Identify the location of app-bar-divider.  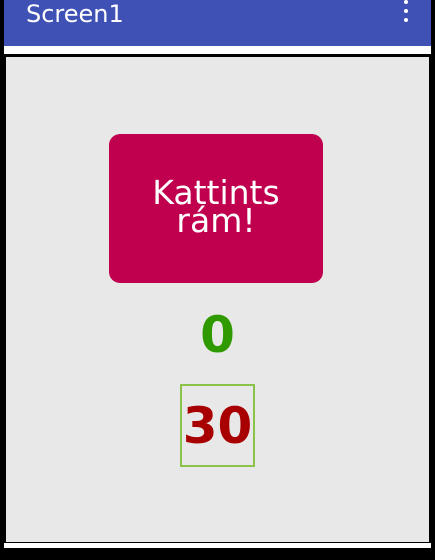
(217, 50).